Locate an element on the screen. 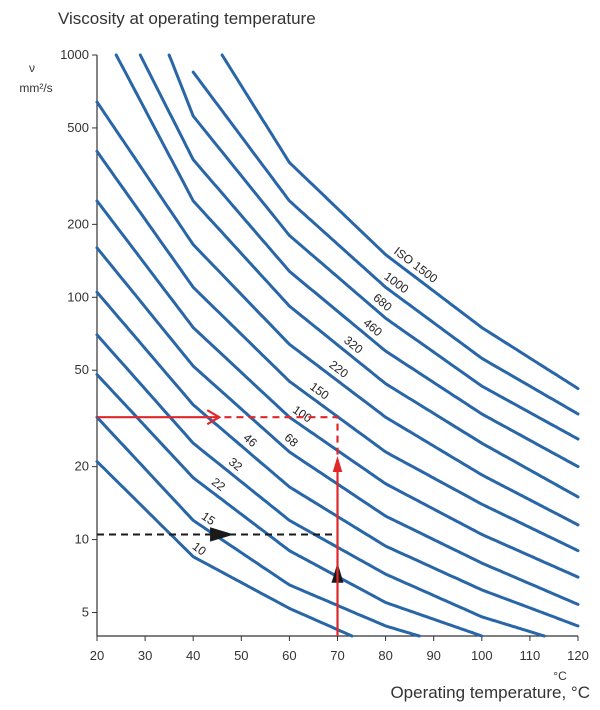 This screenshot has width=600, height=710. x-tick-label: 100 is located at coordinates (482, 655).